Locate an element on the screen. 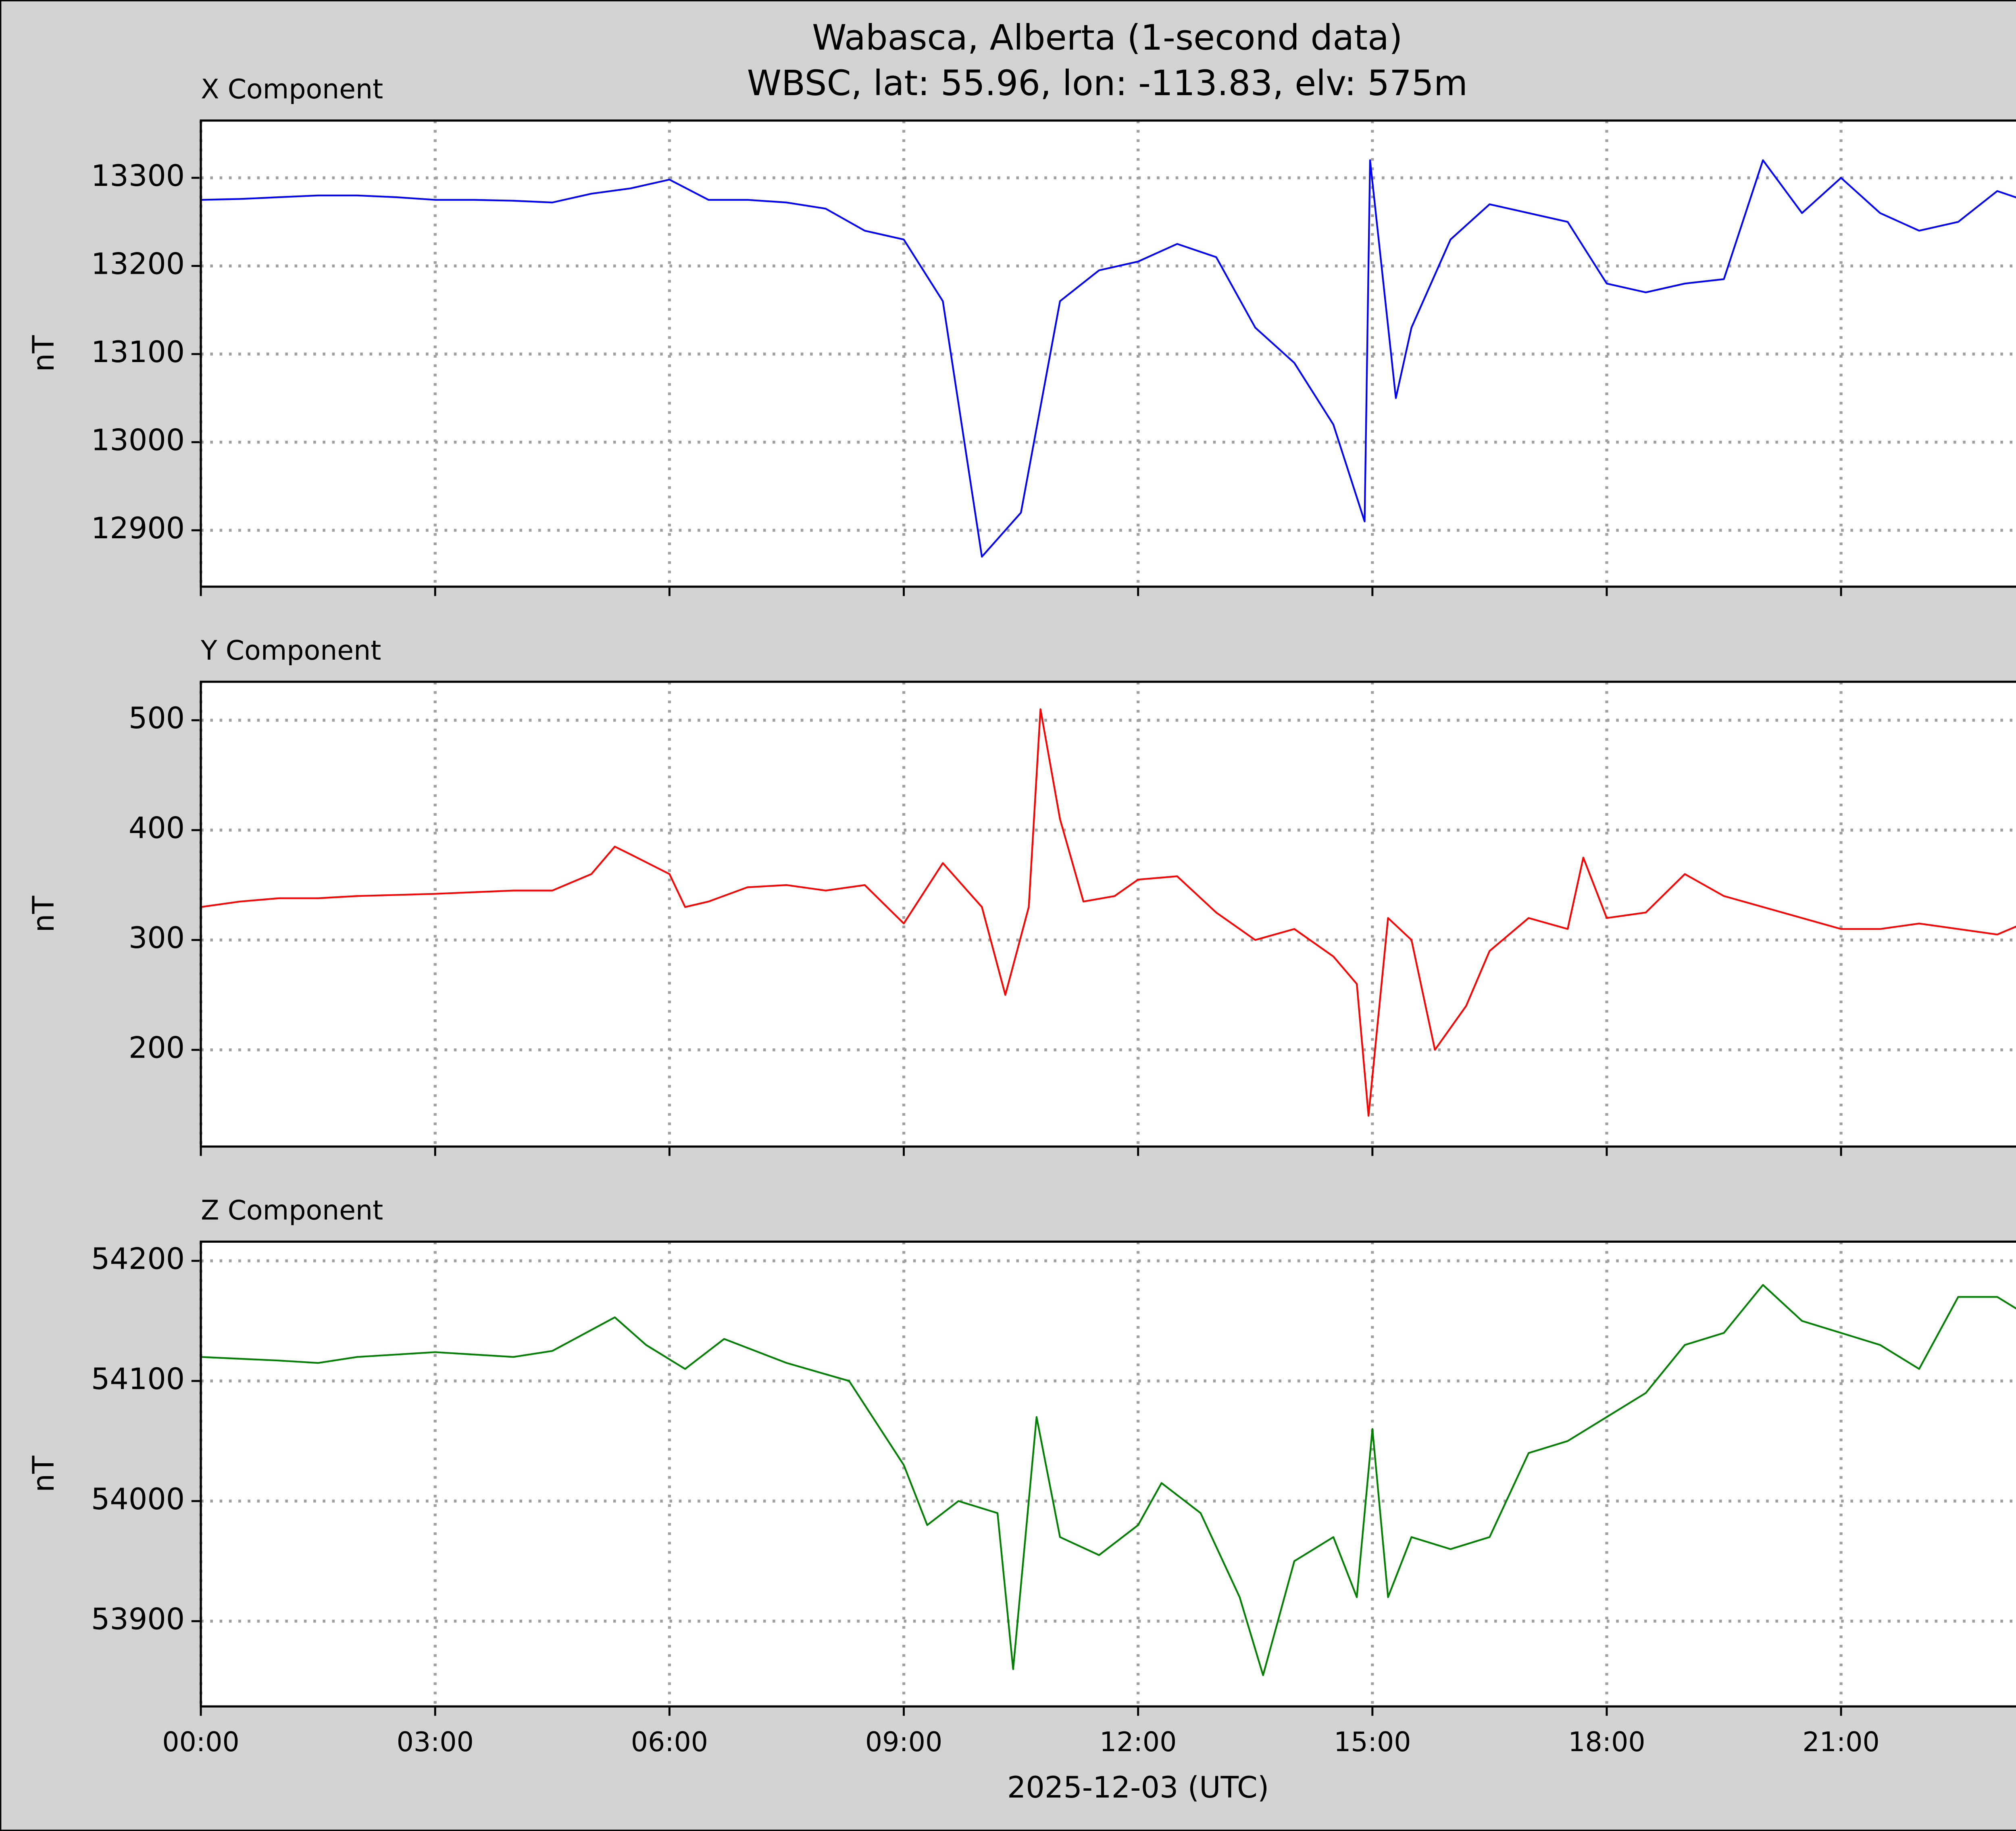 The width and height of the screenshot is (2016, 1831). y-tick-label: 13200 is located at coordinates (138, 264).